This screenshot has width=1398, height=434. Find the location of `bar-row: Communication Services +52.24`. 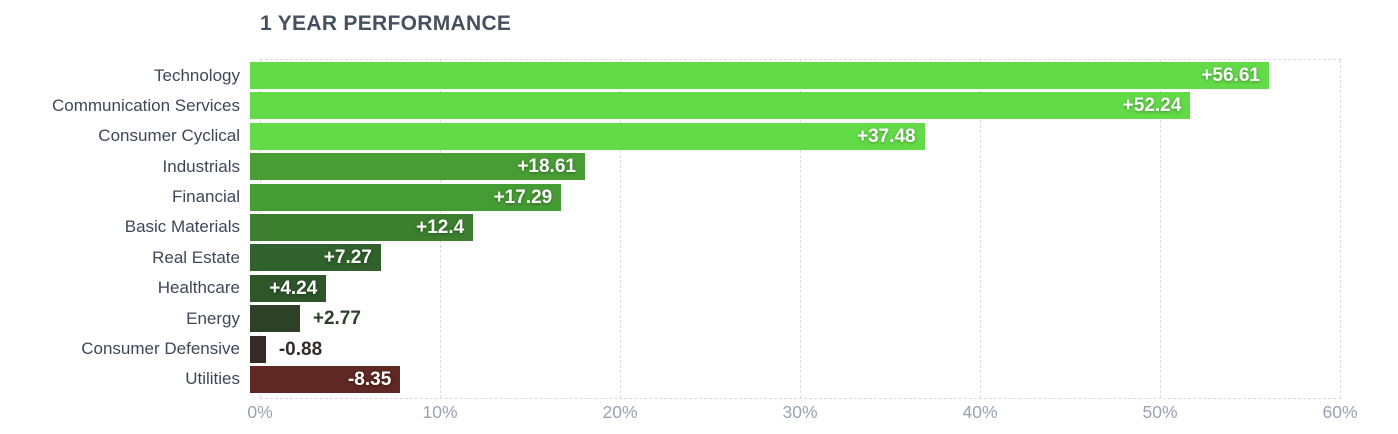

bar-row: Communication Services +52.24 is located at coordinates (699, 106).